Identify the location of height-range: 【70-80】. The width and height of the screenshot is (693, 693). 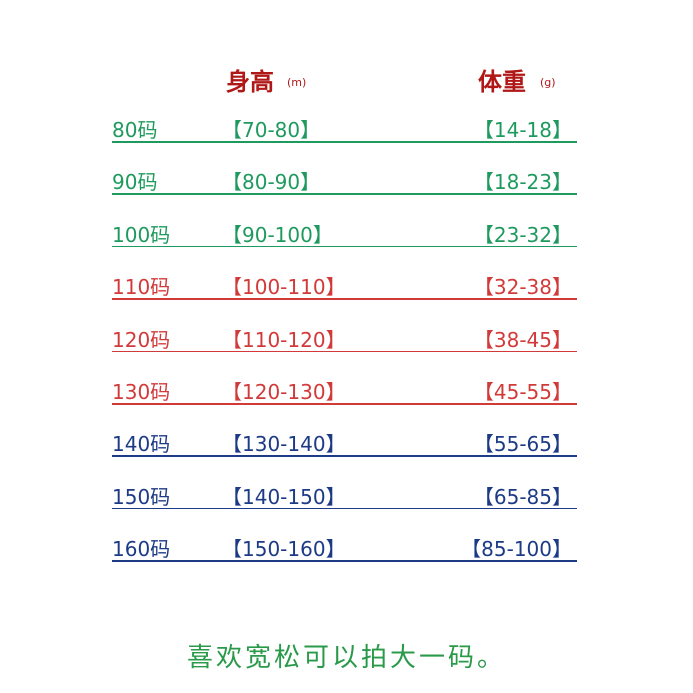
(271, 130).